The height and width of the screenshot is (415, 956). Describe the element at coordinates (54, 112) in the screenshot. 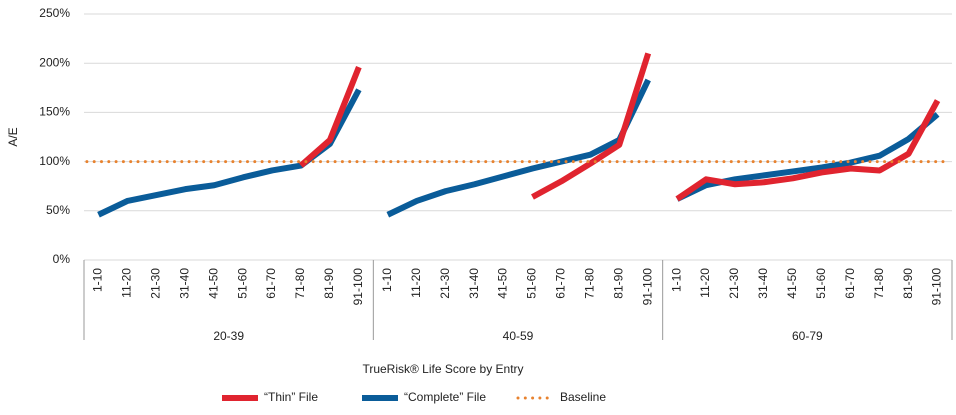

I see `y-tick-label: 150%` at that location.